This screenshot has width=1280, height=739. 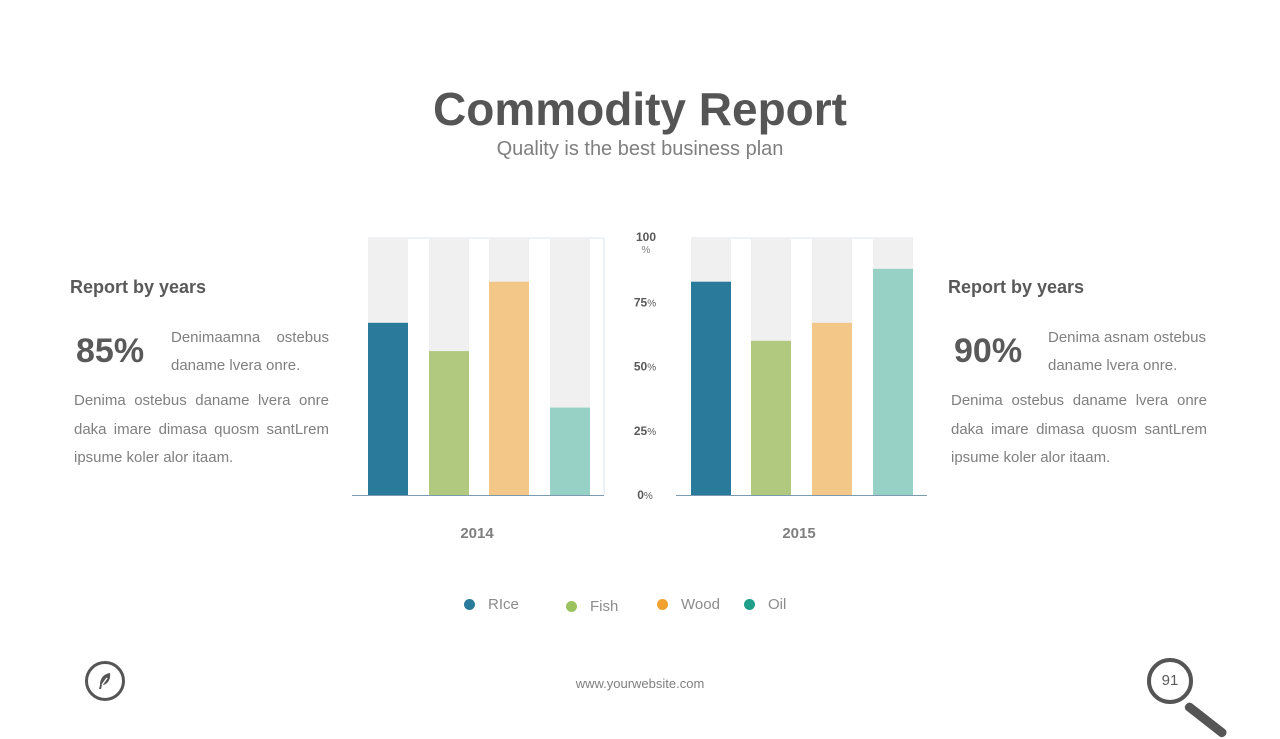 I want to click on slide-title: Commodity Report, so click(x=640, y=109).